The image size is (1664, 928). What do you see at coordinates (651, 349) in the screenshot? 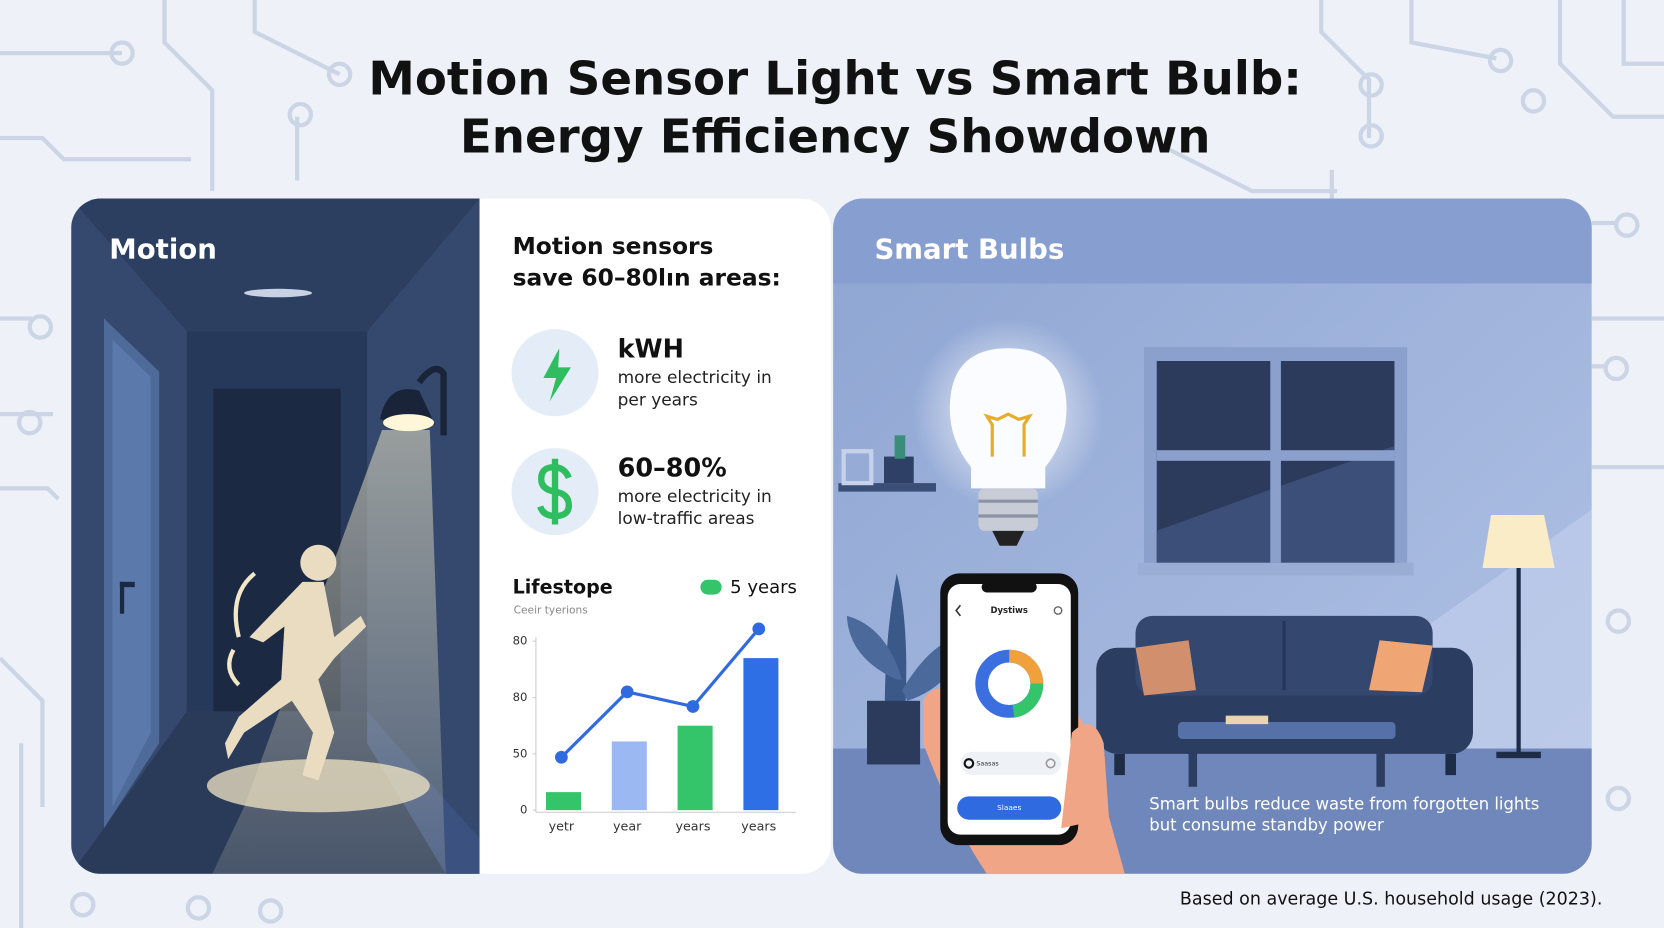
I see `stat-title: kWH` at bounding box center [651, 349].